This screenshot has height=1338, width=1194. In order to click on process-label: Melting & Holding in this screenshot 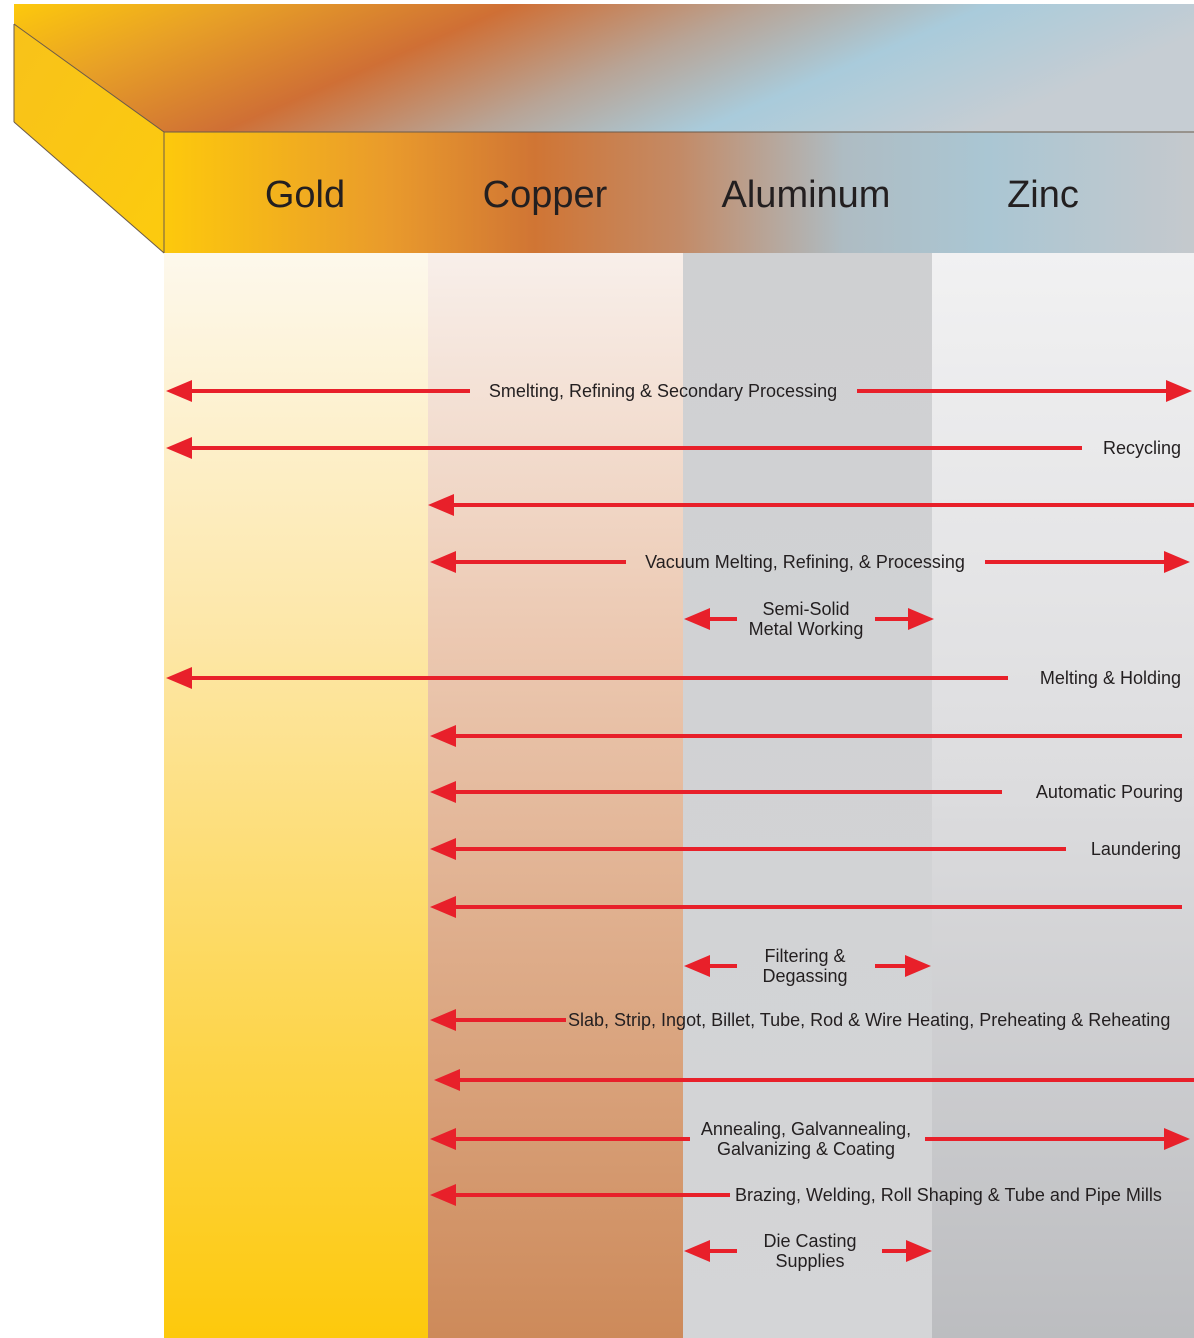, I will do `click(1110, 678)`.